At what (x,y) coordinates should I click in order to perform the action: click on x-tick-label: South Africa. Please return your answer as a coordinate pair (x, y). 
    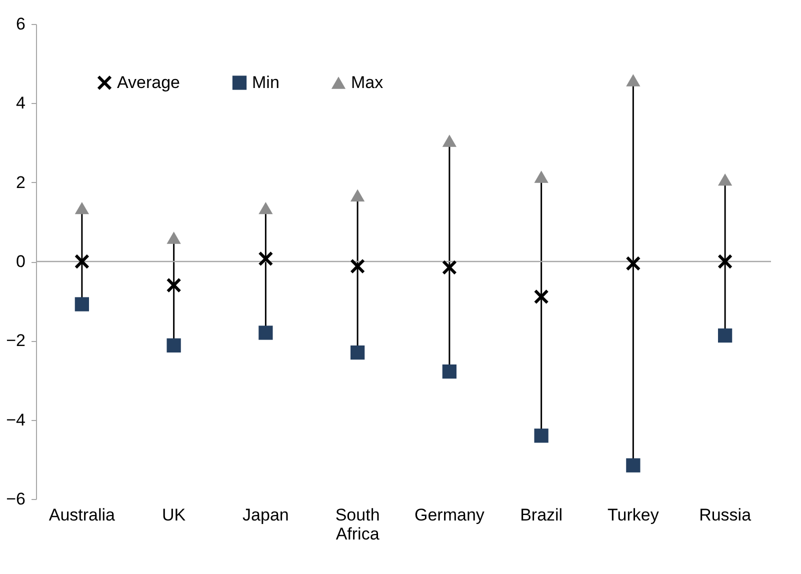
    Looking at the image, I should click on (357, 525).